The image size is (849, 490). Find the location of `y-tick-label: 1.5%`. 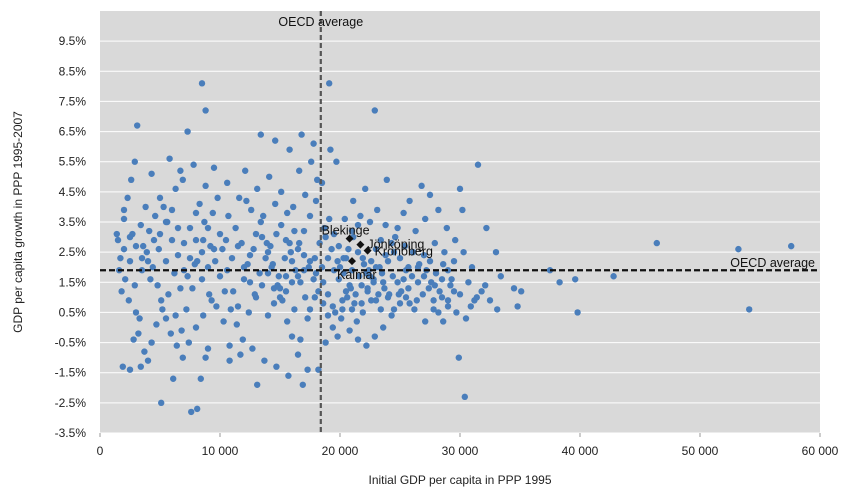

y-tick-label: 1.5% is located at coordinates (73, 282).